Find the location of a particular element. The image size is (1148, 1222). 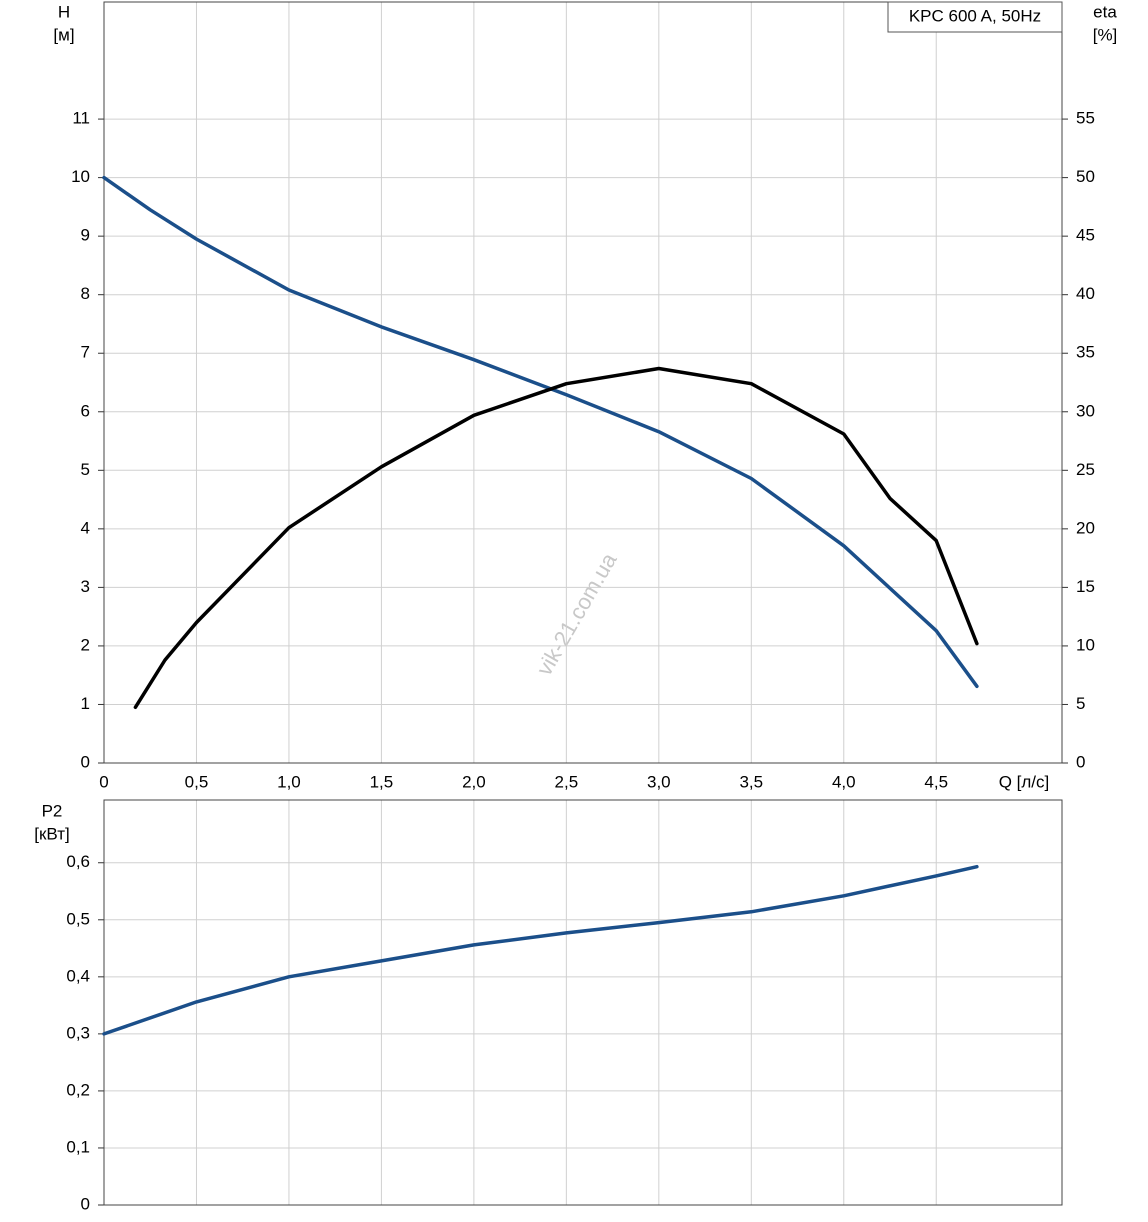

y2-tick-label: 20 is located at coordinates (1085, 527).